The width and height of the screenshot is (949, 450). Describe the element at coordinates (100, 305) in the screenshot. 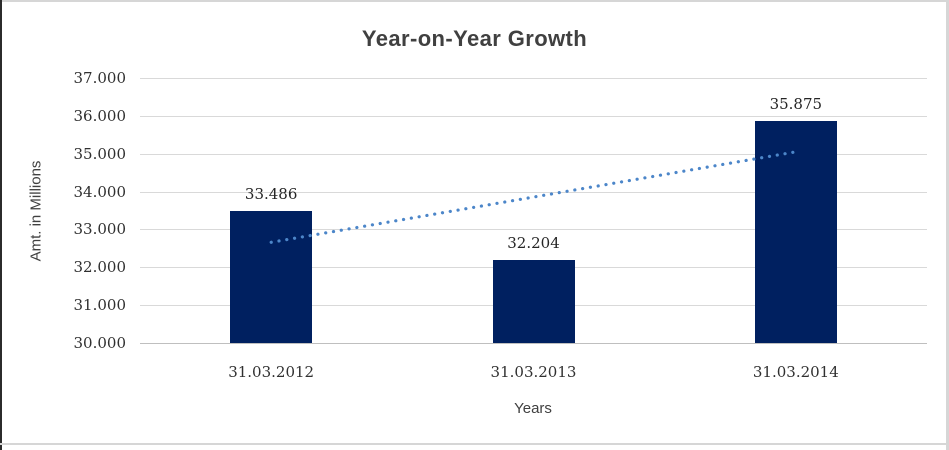

I see `y-tick-label: 31.000` at that location.